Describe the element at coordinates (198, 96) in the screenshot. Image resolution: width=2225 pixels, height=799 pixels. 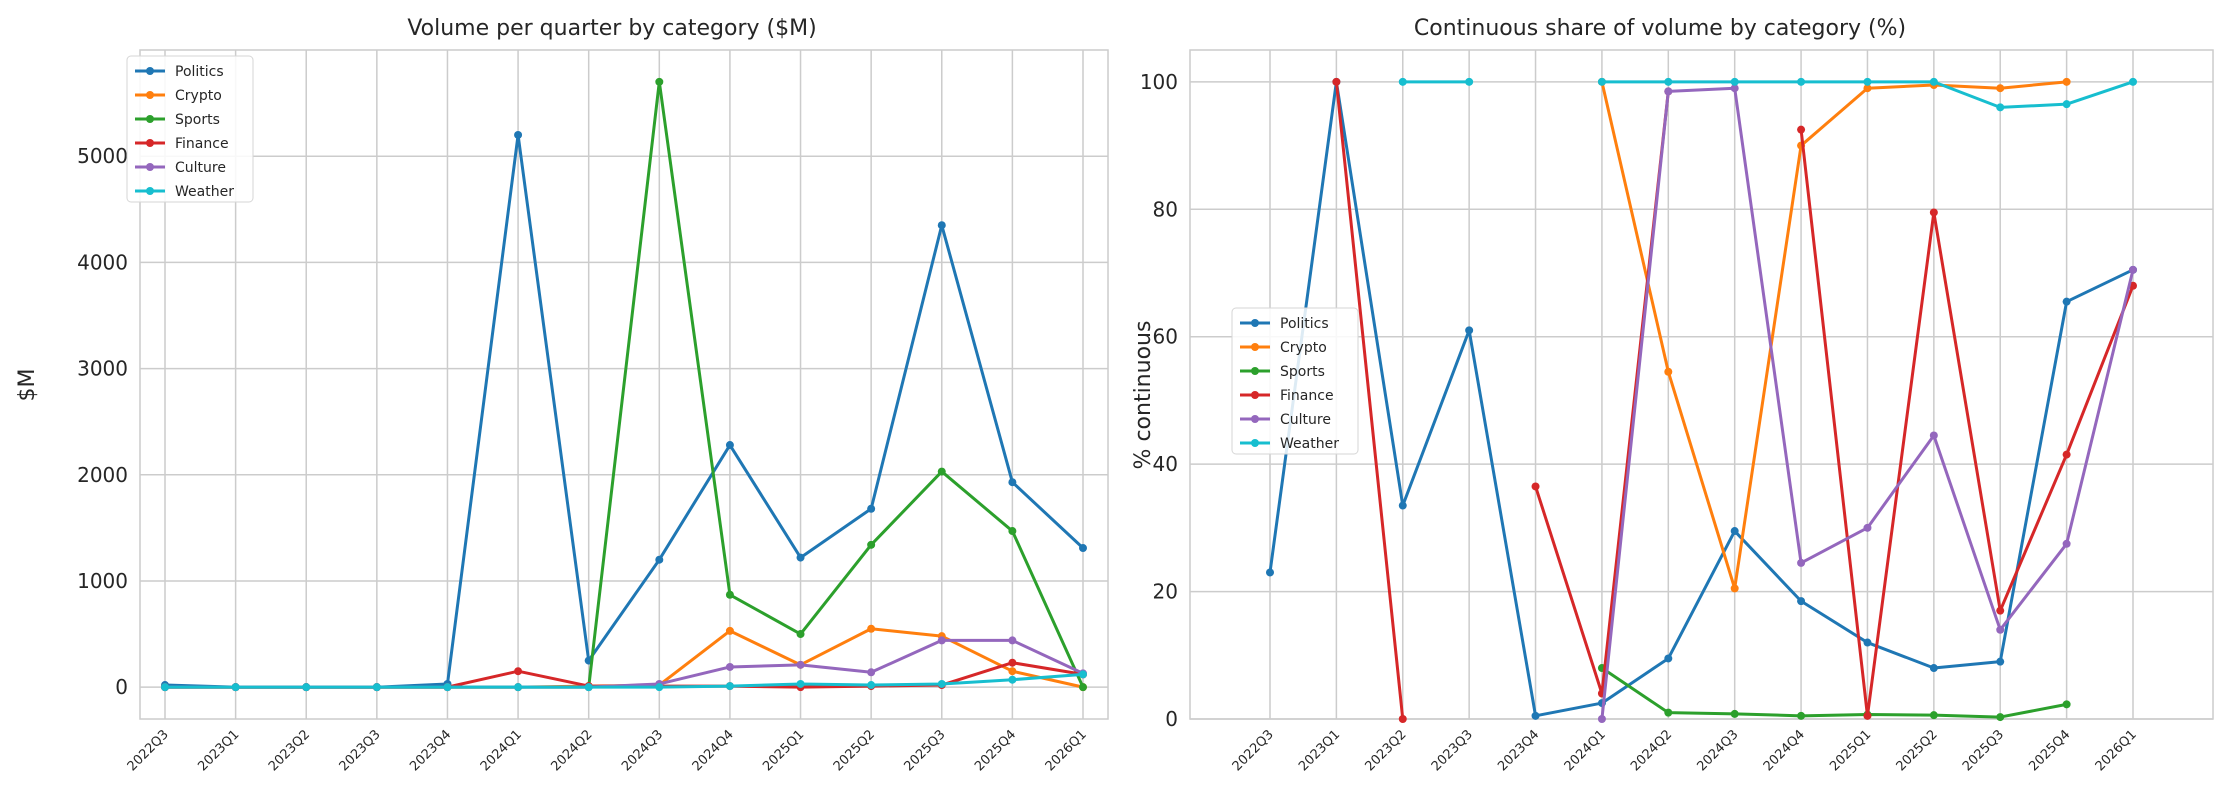
I see `volume-legend-label: Crypto` at that location.